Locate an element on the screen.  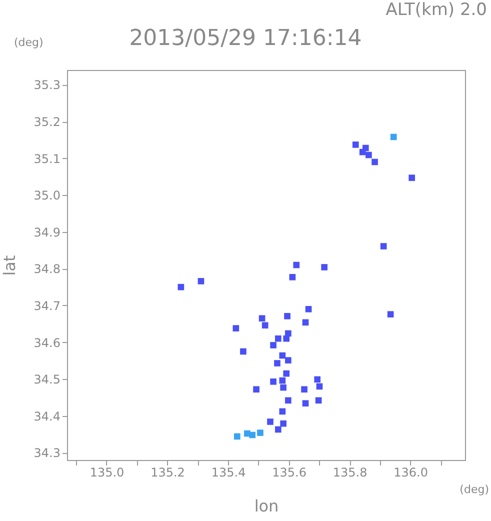
x-tick-label: 135.2 is located at coordinates (167, 473).